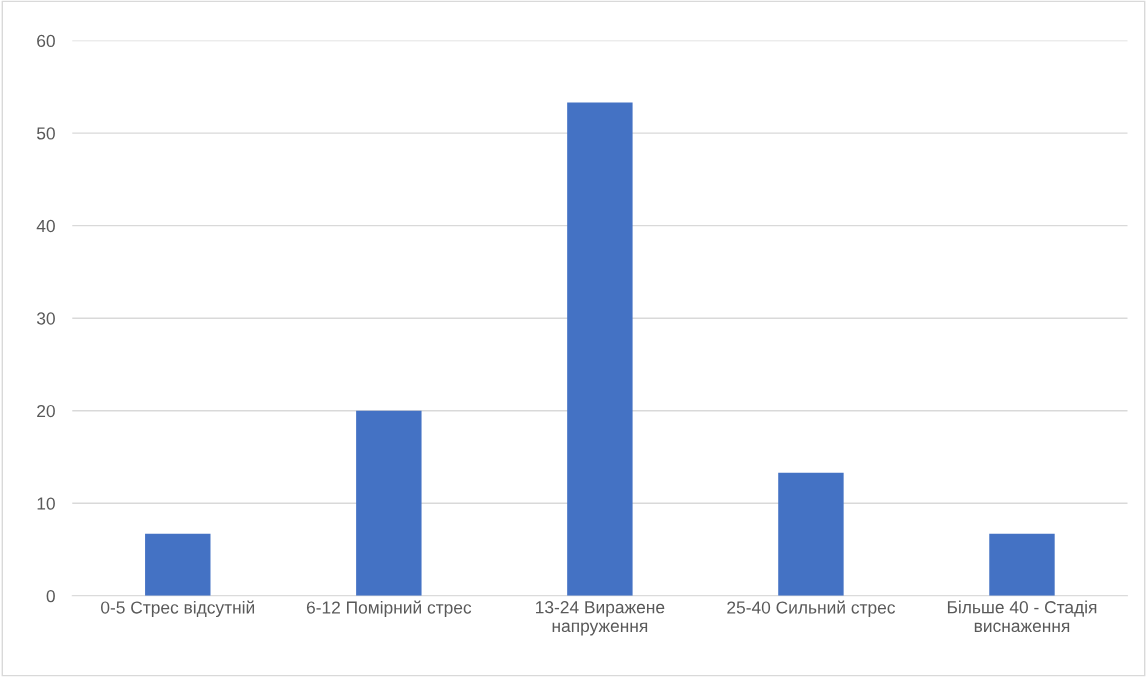  I want to click on y-tick-label: 60, so click(46, 41).